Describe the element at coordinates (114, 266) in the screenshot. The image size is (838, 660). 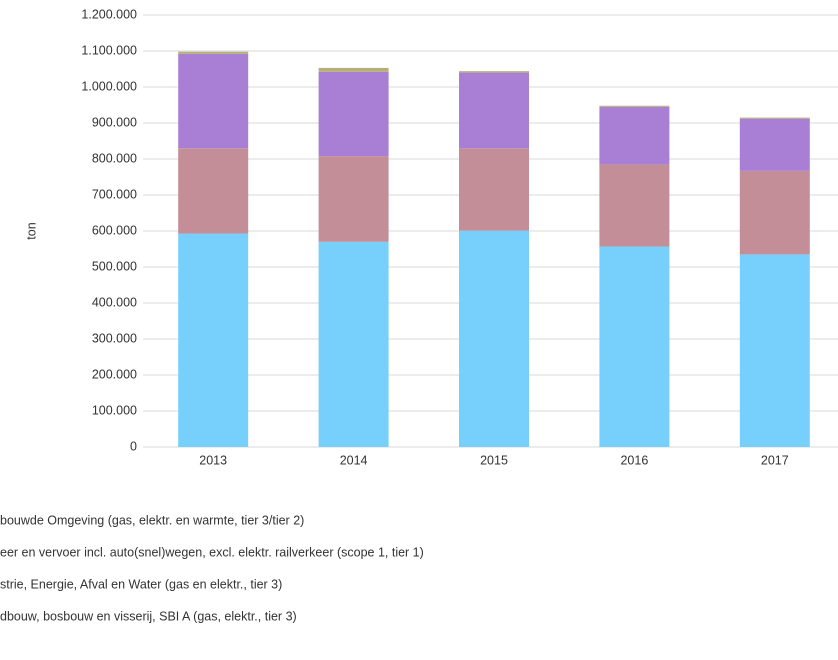
I see `y-tick-label: 500.000` at that location.